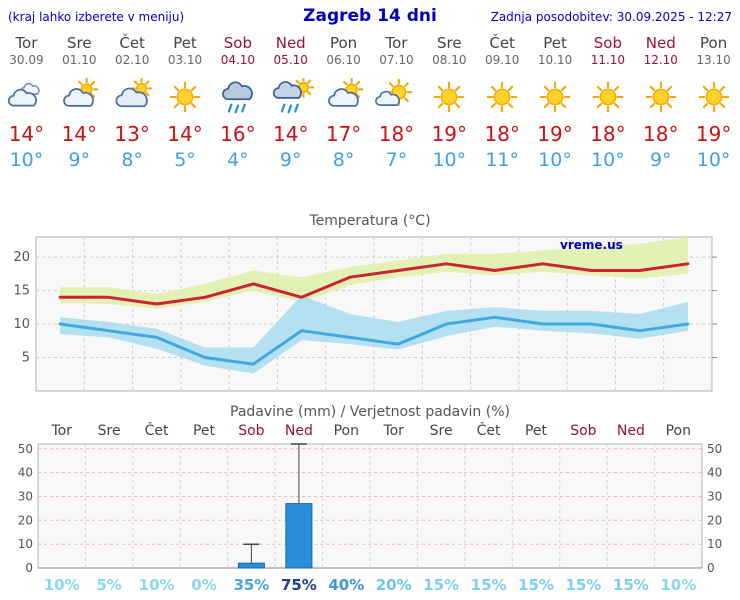 The height and width of the screenshot is (600, 740). Describe the element at coordinates (374, 284) in the screenshot. I see `max-temp-line` at that location.